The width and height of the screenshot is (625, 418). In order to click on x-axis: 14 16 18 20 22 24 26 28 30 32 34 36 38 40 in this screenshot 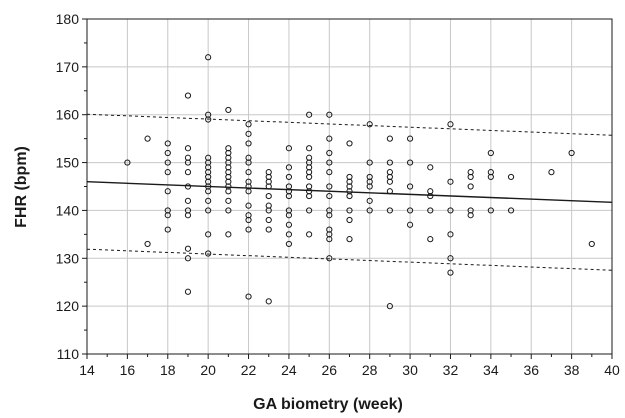, I will do `click(349, 366)`.